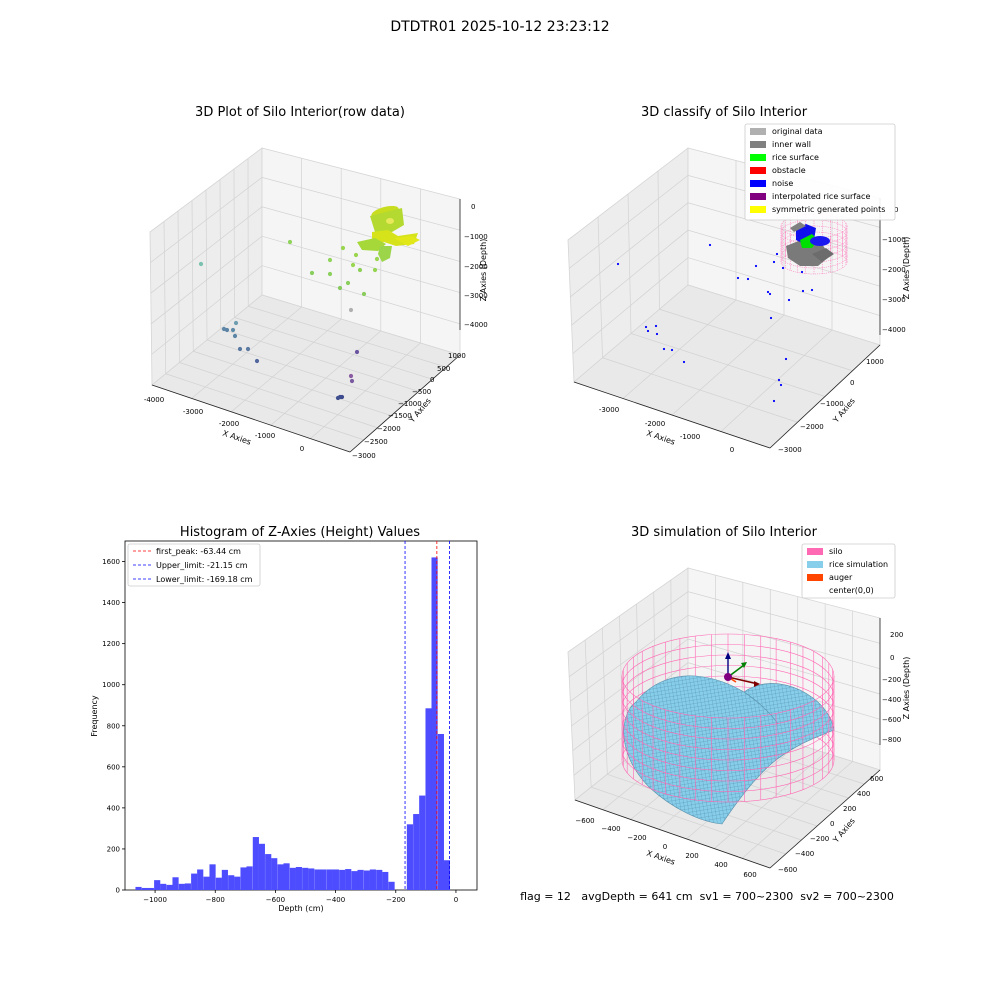  What do you see at coordinates (804, 854) in the screenshot?
I see `y-tick-label: −400` at bounding box center [804, 854].